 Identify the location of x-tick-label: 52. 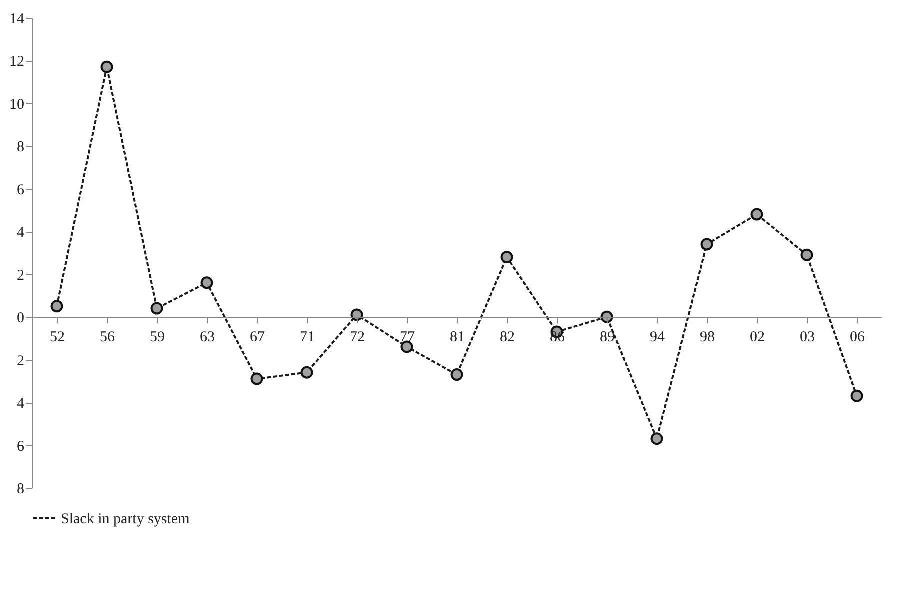
(57, 338).